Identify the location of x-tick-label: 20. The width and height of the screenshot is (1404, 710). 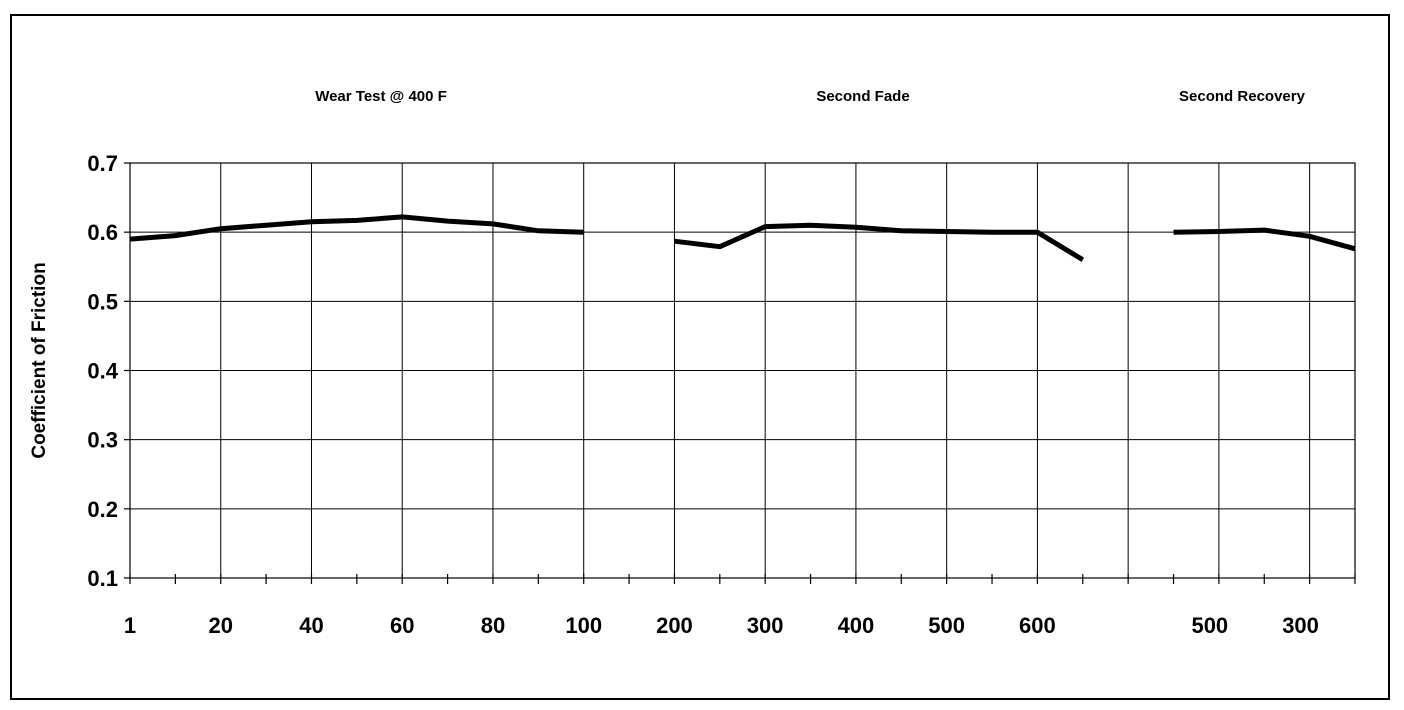
(220, 625).